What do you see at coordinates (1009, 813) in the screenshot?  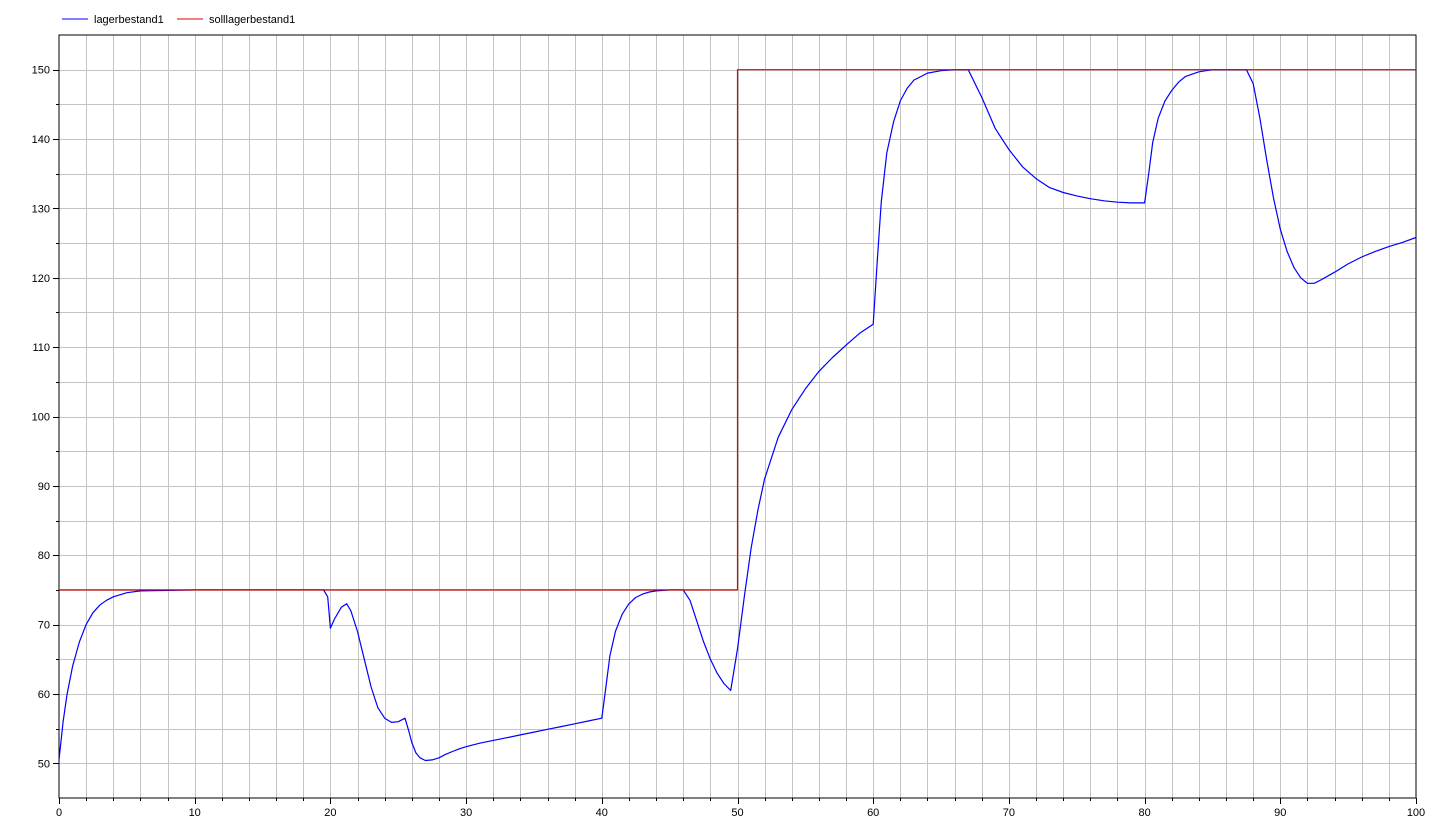 I see `x-tick-label: 70` at bounding box center [1009, 813].